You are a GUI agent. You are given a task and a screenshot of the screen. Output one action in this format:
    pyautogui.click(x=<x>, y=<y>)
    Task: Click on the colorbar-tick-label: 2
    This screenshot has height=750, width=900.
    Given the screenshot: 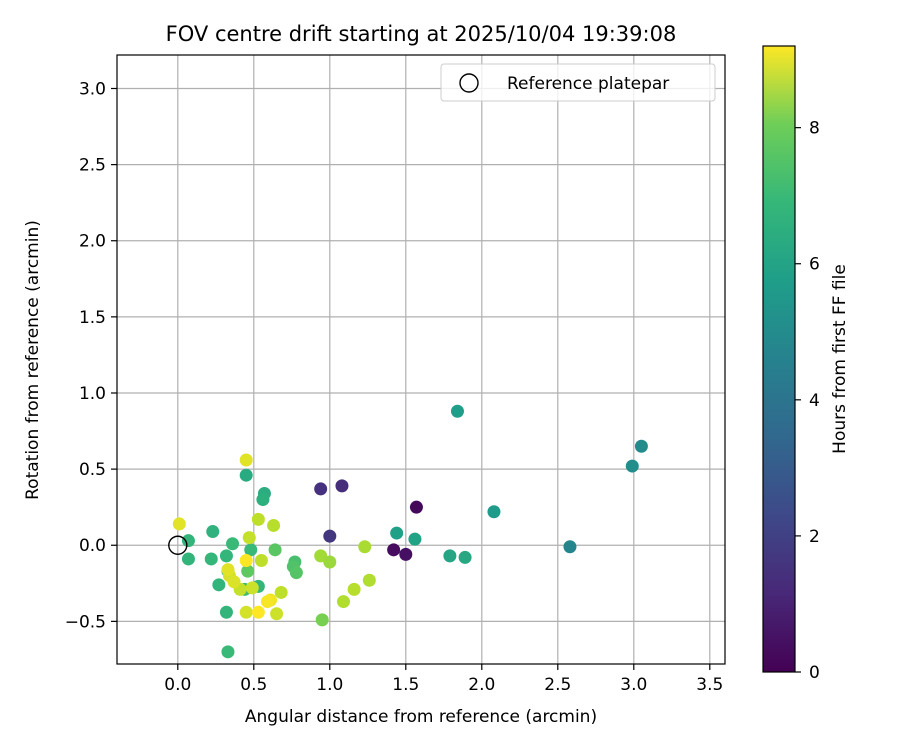 What is the action you would take?
    pyautogui.click(x=814, y=537)
    